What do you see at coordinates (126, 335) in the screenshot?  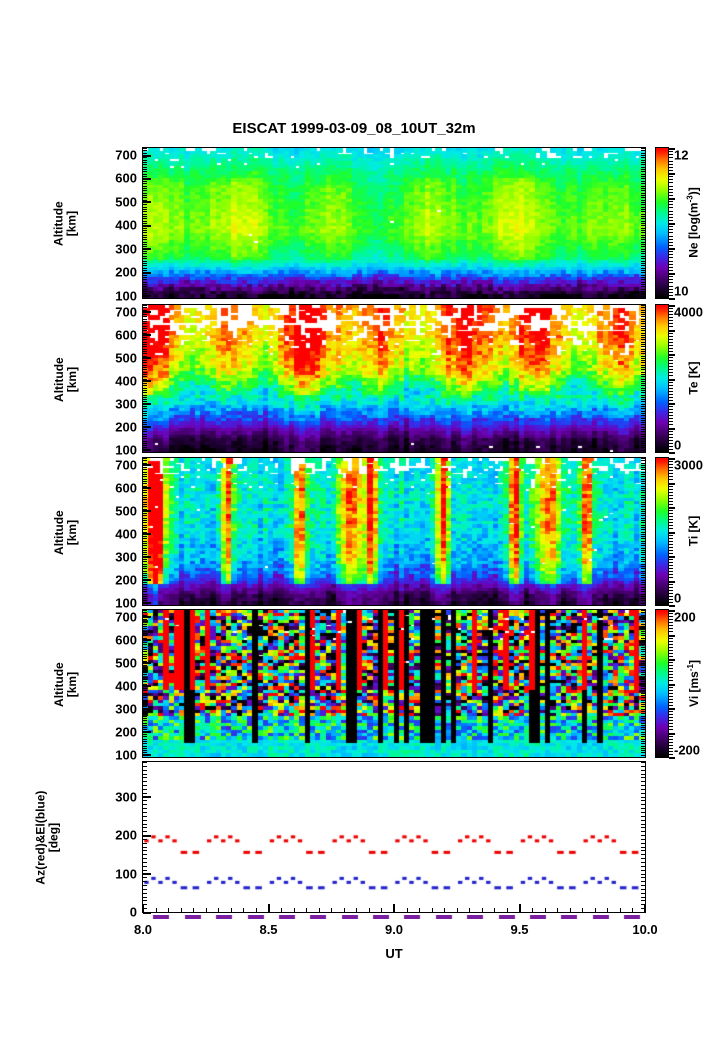 I see `ytick-label-te-600: 600` at bounding box center [126, 335].